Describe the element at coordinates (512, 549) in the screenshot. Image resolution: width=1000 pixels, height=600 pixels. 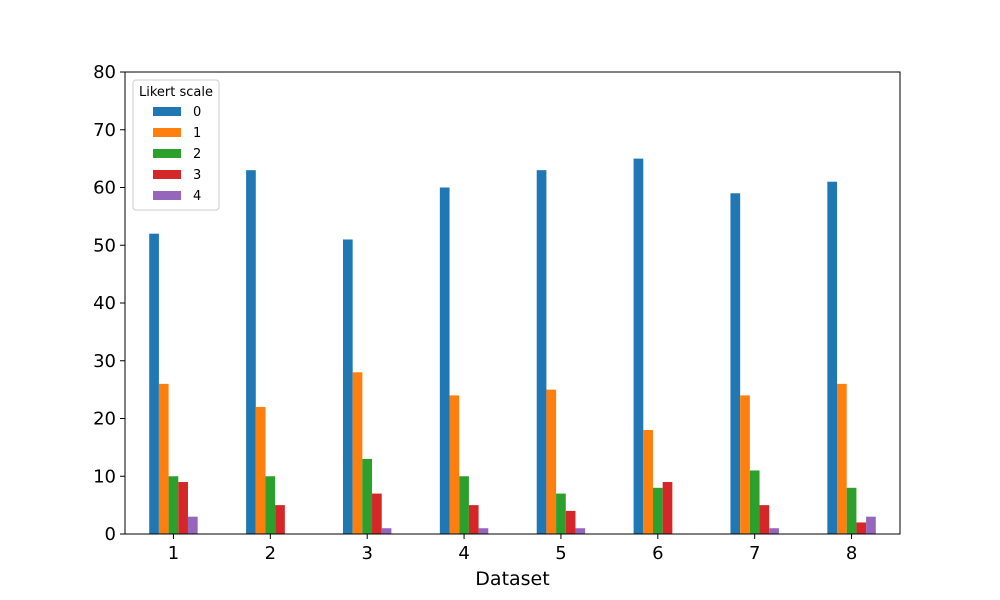
I see `x-axis-ticks: 1 2 3 4 5 6 7 8` at that location.